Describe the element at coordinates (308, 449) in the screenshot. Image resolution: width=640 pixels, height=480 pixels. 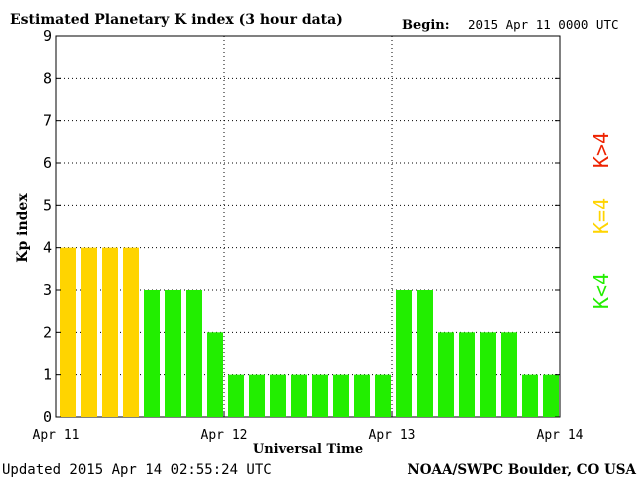
I see `x-axis-label: Universal Time` at that location.